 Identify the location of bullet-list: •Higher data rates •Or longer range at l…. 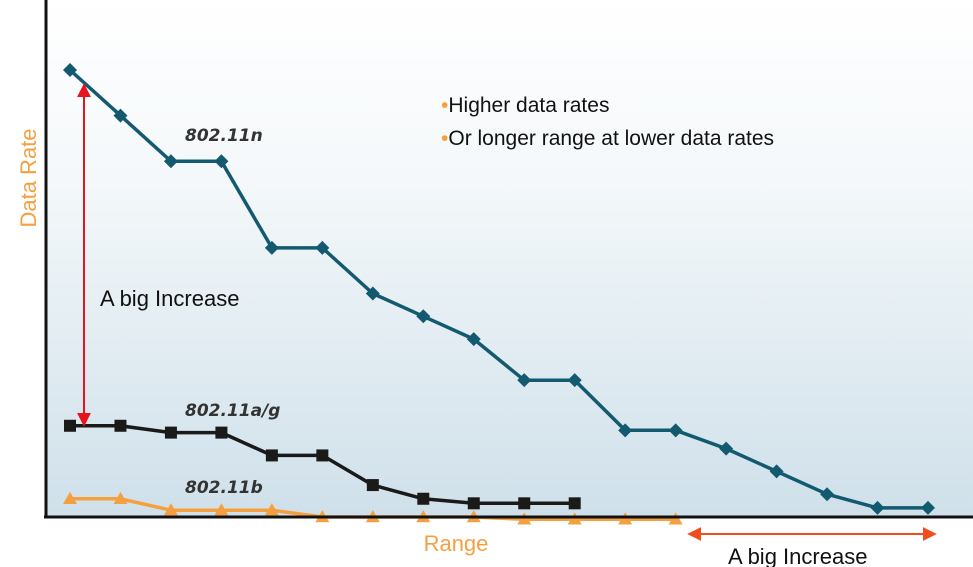
(607, 122).